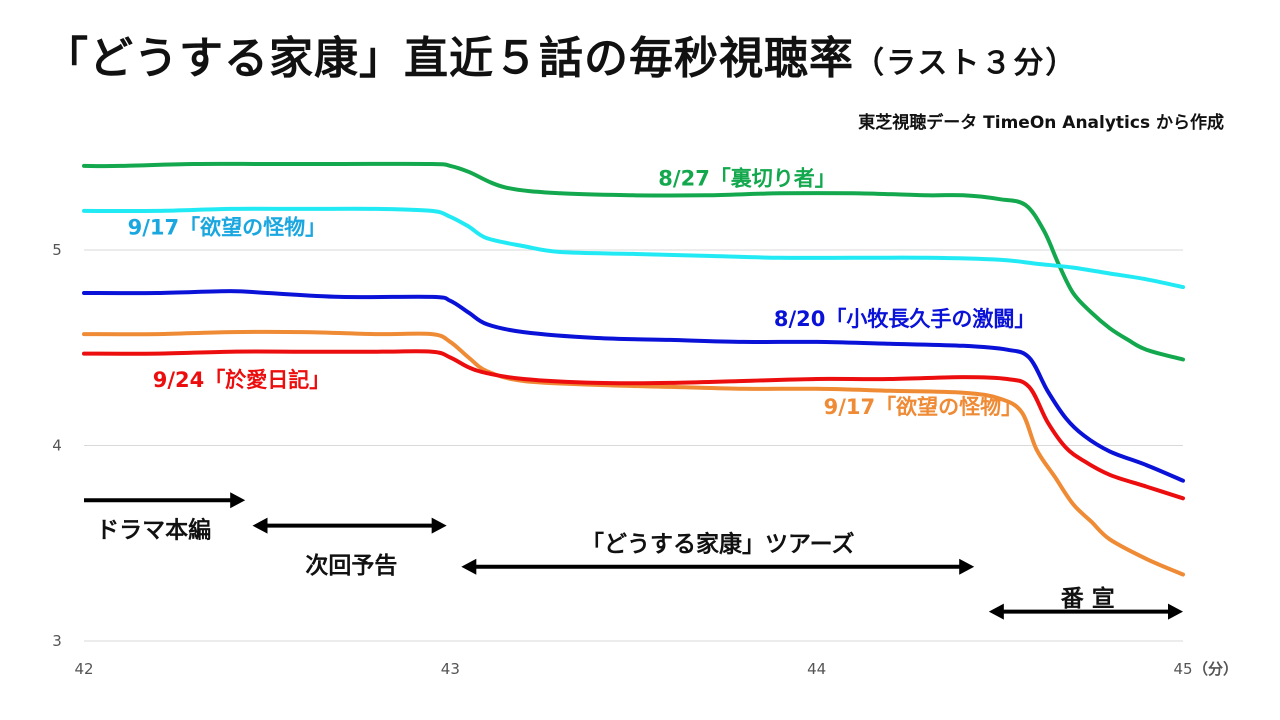  I want to click on y-tick-label-4: 4, so click(57, 446).